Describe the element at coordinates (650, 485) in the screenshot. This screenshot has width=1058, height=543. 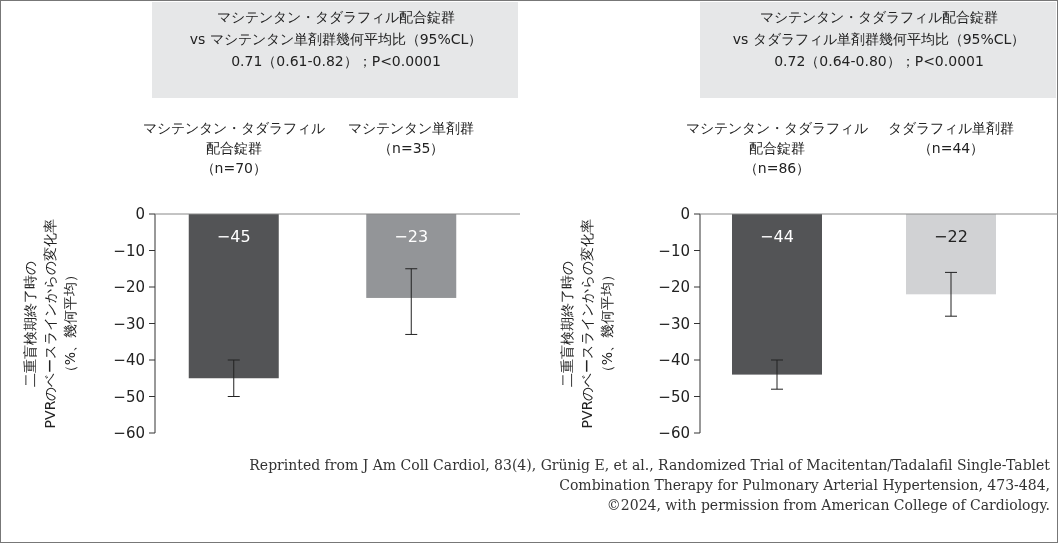
I see `text: Reprinted from J Am Coll Cardiol, 83(4), Grünig E, et al., Randomized Trial of Macitentan/Tadalafil Single-Tablet Combination Therapy for Pulmonary Arterial Hypertension, 473-484, ©2024, with permission from American College of Cardiology.` at that location.